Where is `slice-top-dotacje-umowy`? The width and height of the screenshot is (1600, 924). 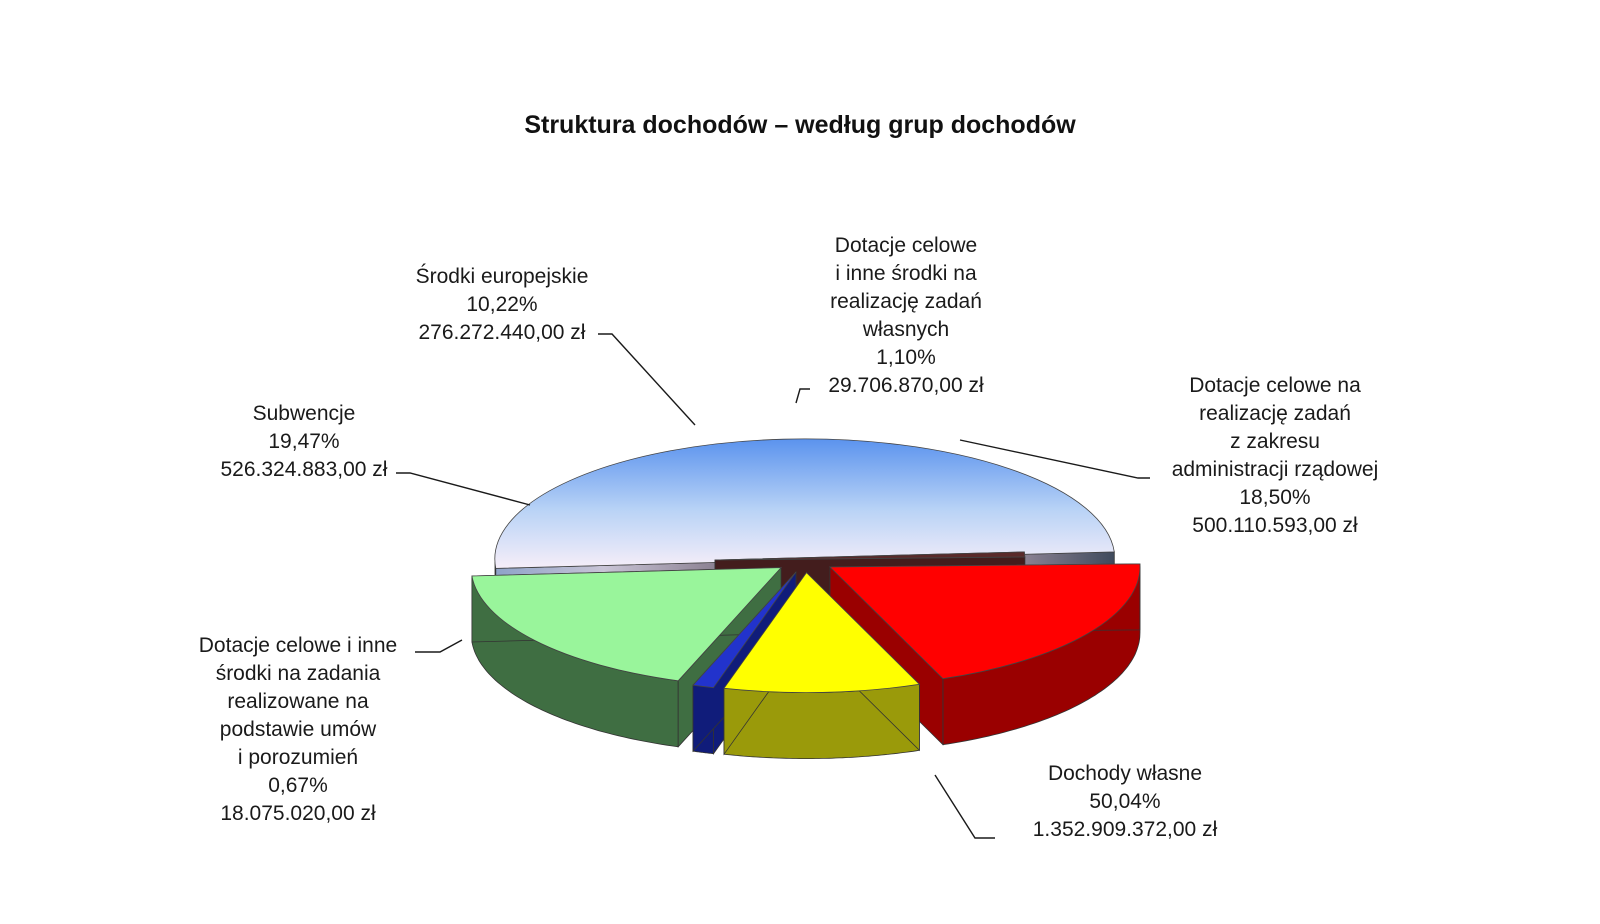 slice-top-dotacje-umowy is located at coordinates (870, 556).